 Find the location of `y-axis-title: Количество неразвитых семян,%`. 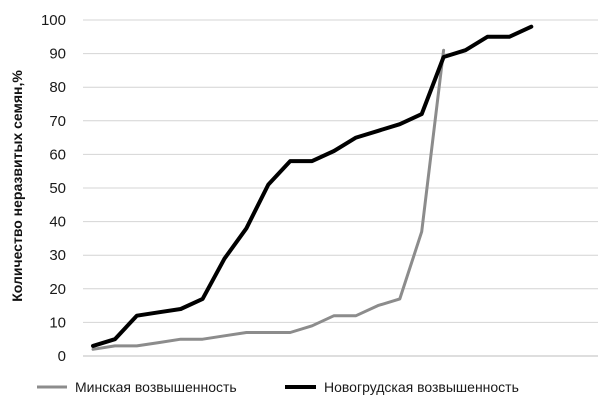

y-axis-title: Количество неразвитых семян,% is located at coordinates (17, 186).